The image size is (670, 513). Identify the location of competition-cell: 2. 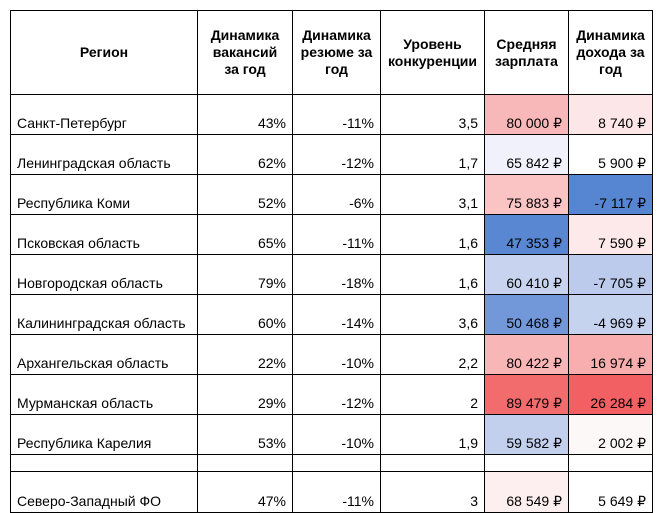
(432, 394).